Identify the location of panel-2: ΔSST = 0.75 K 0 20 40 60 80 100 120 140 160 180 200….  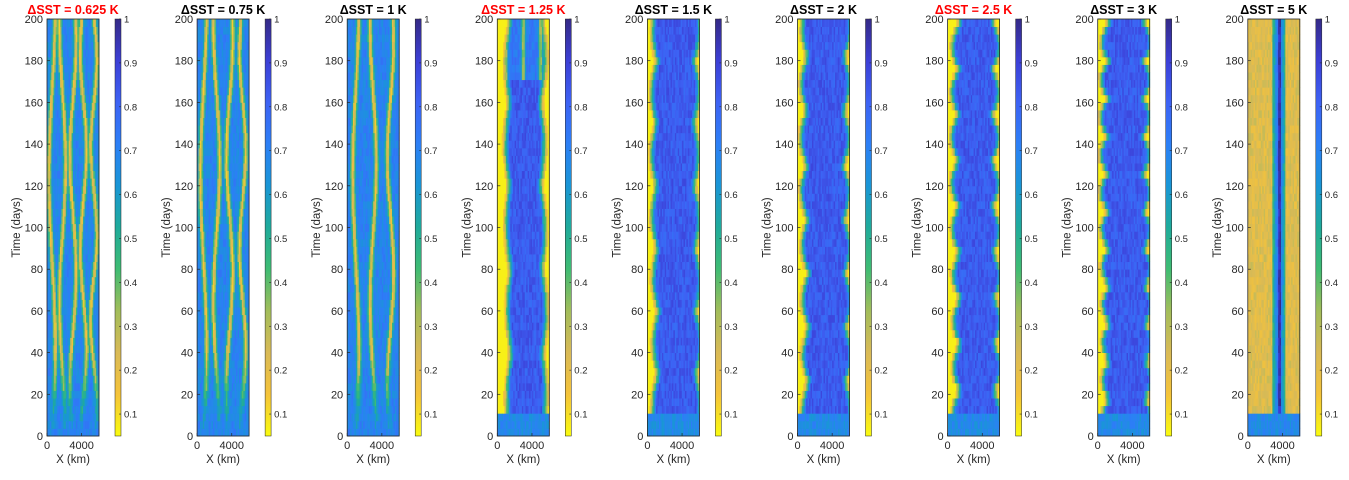
(224, 234).